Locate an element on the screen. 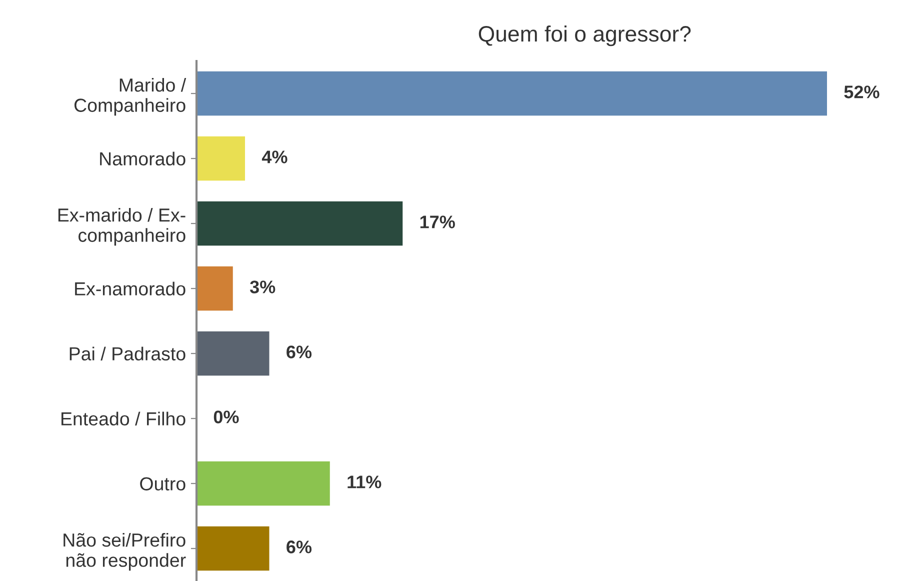 This screenshot has height=581, width=914. y-tick-label: Pai / Padrasto is located at coordinates (128, 353).